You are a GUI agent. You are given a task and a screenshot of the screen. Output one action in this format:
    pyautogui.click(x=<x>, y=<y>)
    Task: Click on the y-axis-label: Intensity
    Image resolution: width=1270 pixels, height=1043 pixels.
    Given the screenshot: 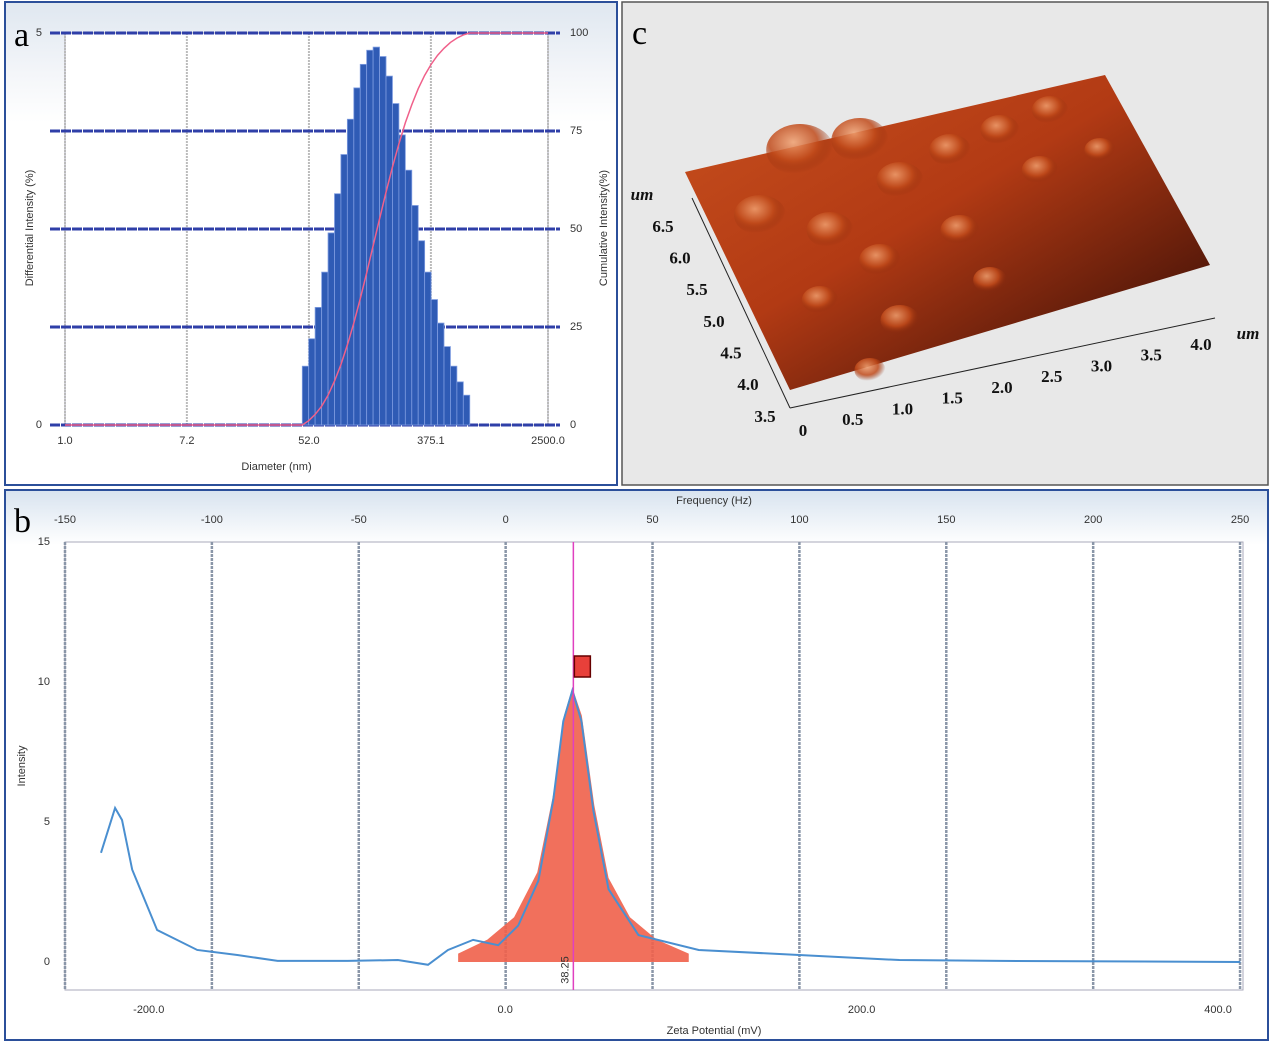 What is the action you would take?
    pyautogui.click(x=22, y=765)
    